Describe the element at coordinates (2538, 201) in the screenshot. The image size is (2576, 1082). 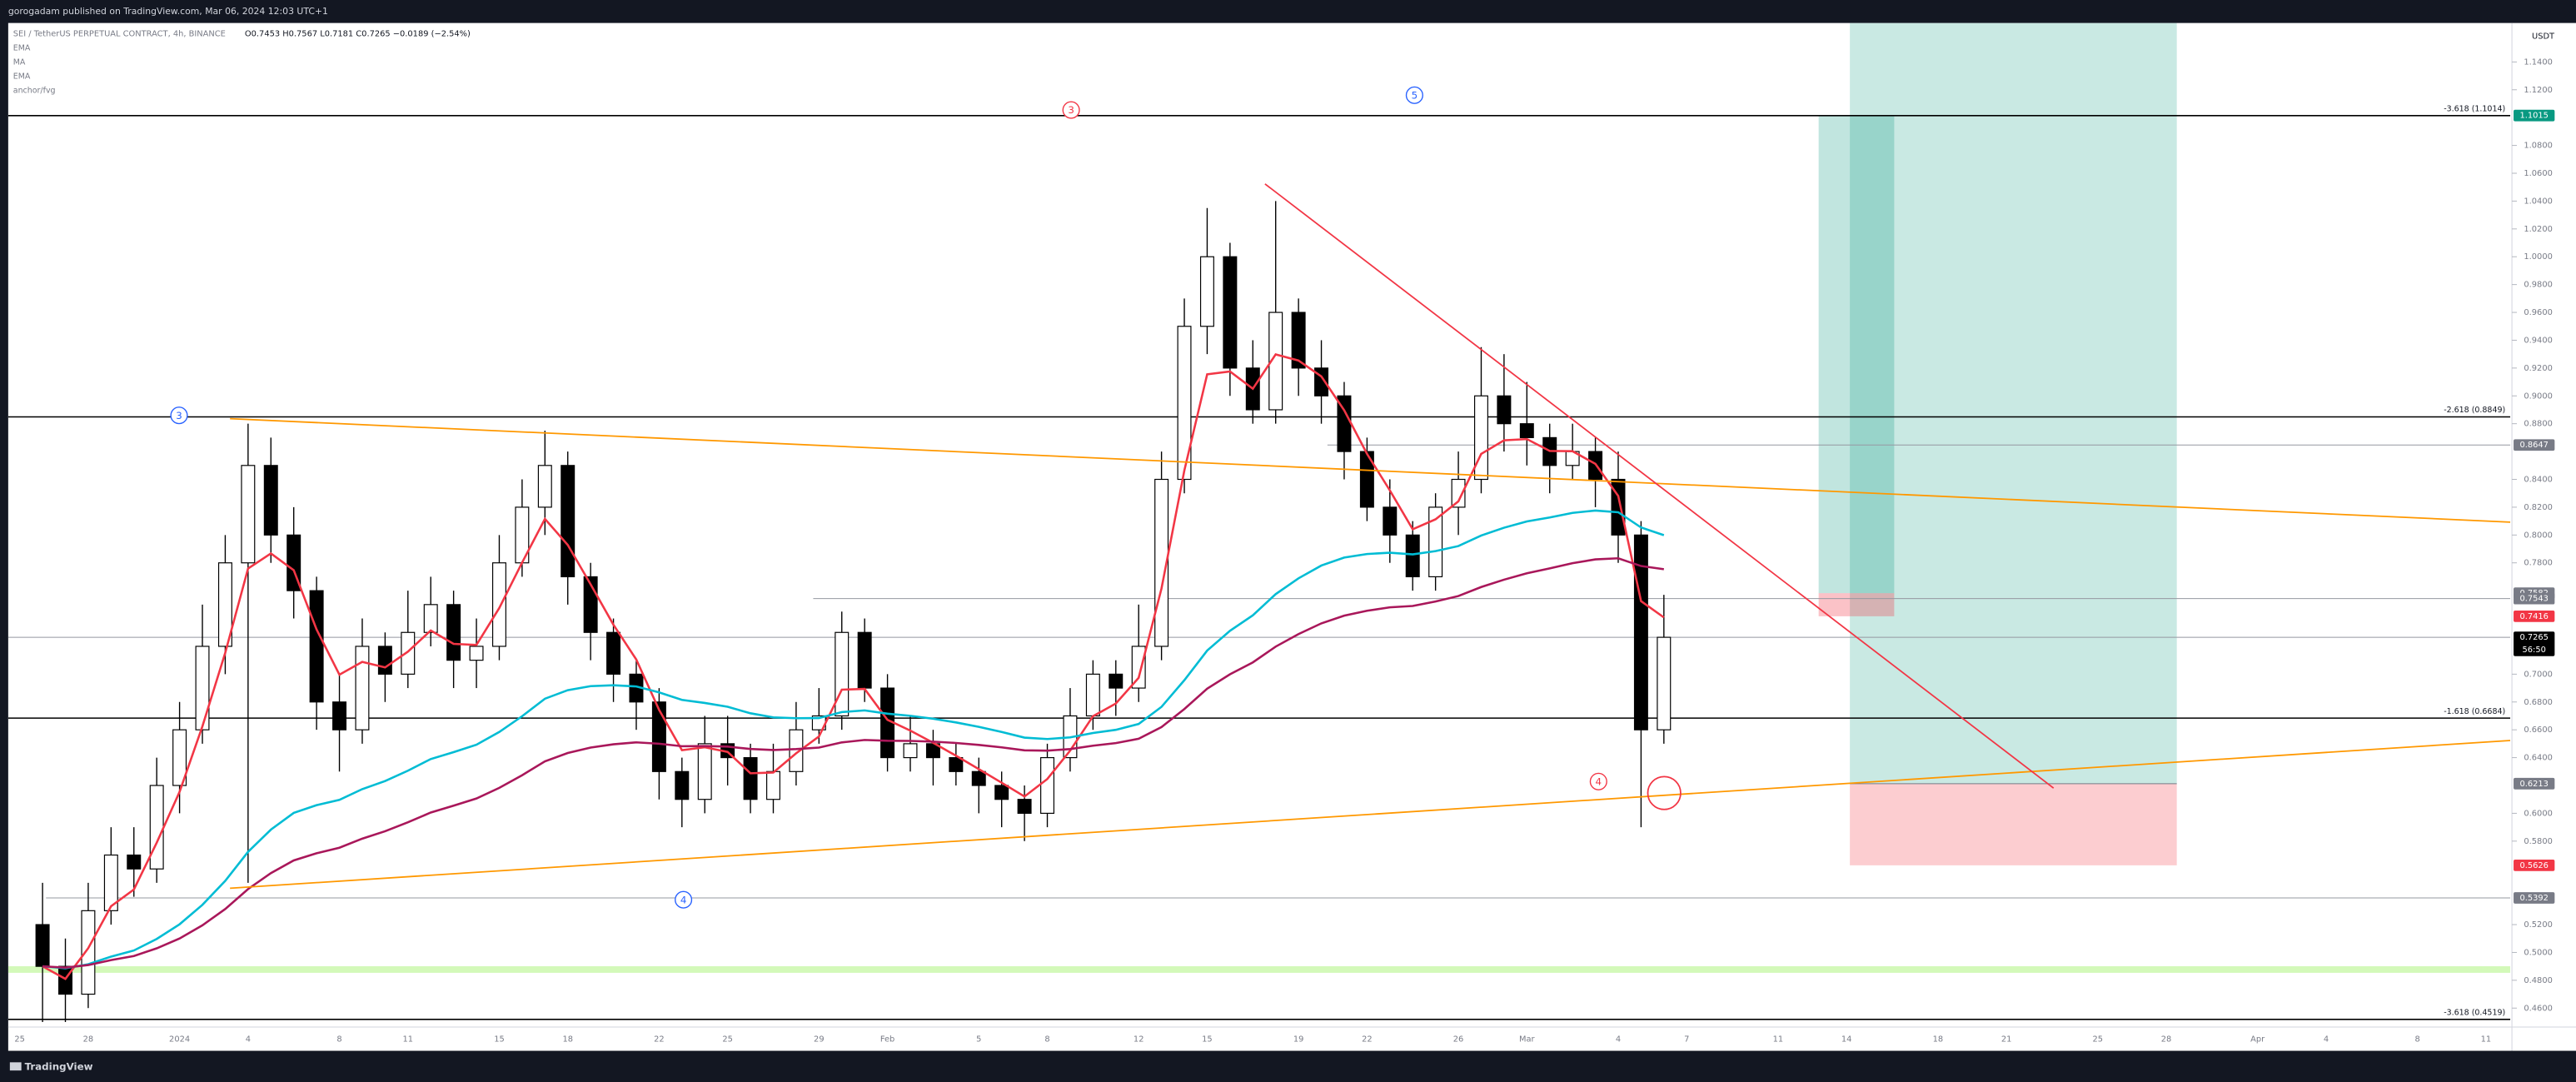
I see `y-tick-label: 1.0400` at that location.